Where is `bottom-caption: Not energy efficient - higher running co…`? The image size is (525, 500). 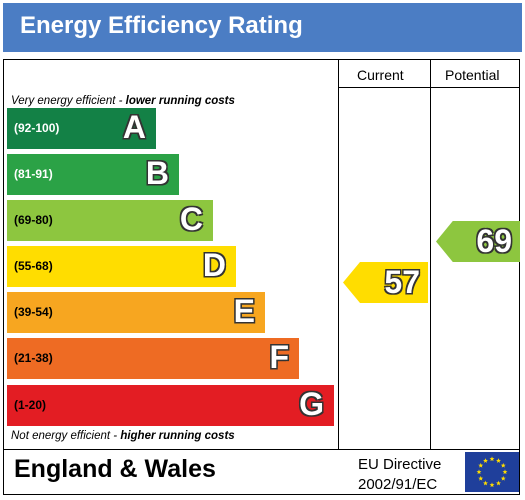 bottom-caption: Not energy efficient - higher running co… is located at coordinates (123, 436).